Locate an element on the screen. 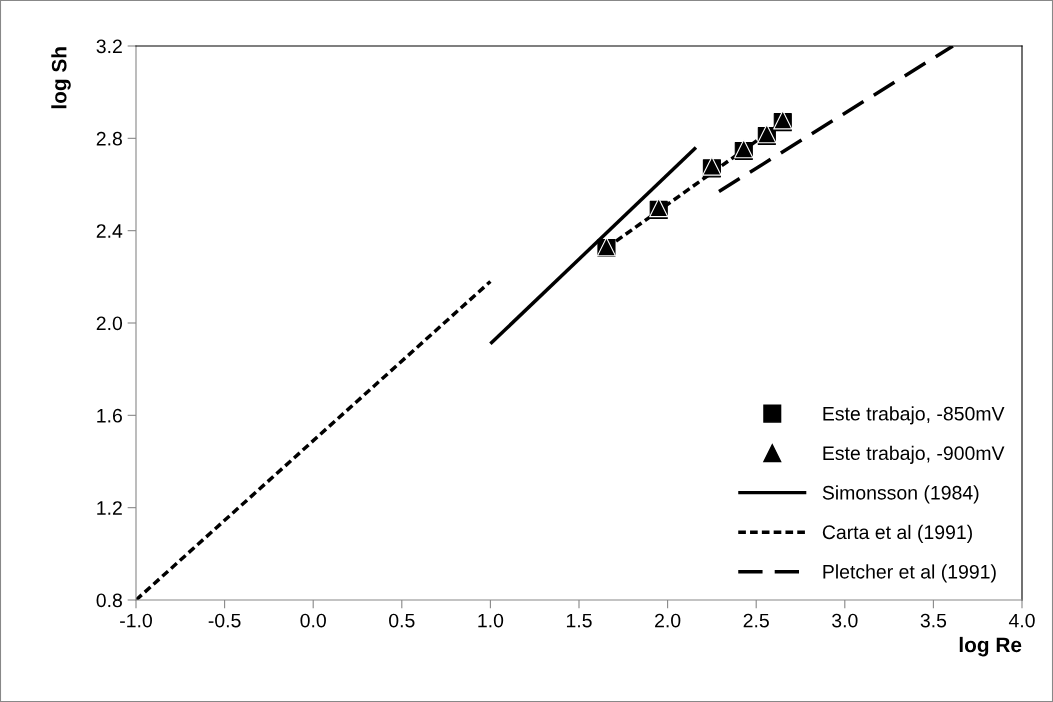 The image size is (1053, 702). legend-label: Este trabajo, -900mV is located at coordinates (914, 454).